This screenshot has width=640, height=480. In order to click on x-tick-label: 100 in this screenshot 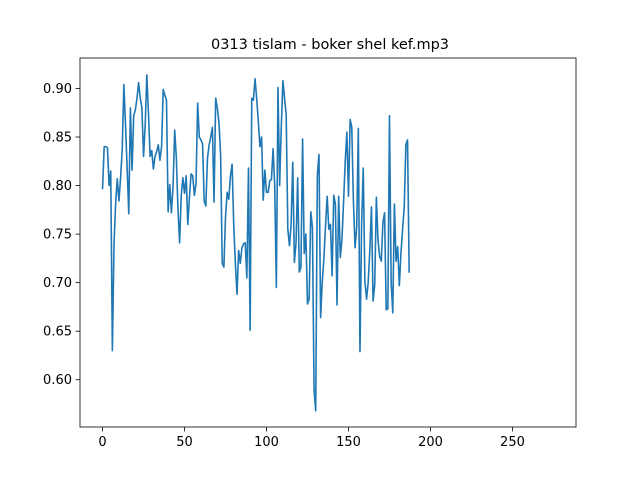, I will do `click(266, 442)`.